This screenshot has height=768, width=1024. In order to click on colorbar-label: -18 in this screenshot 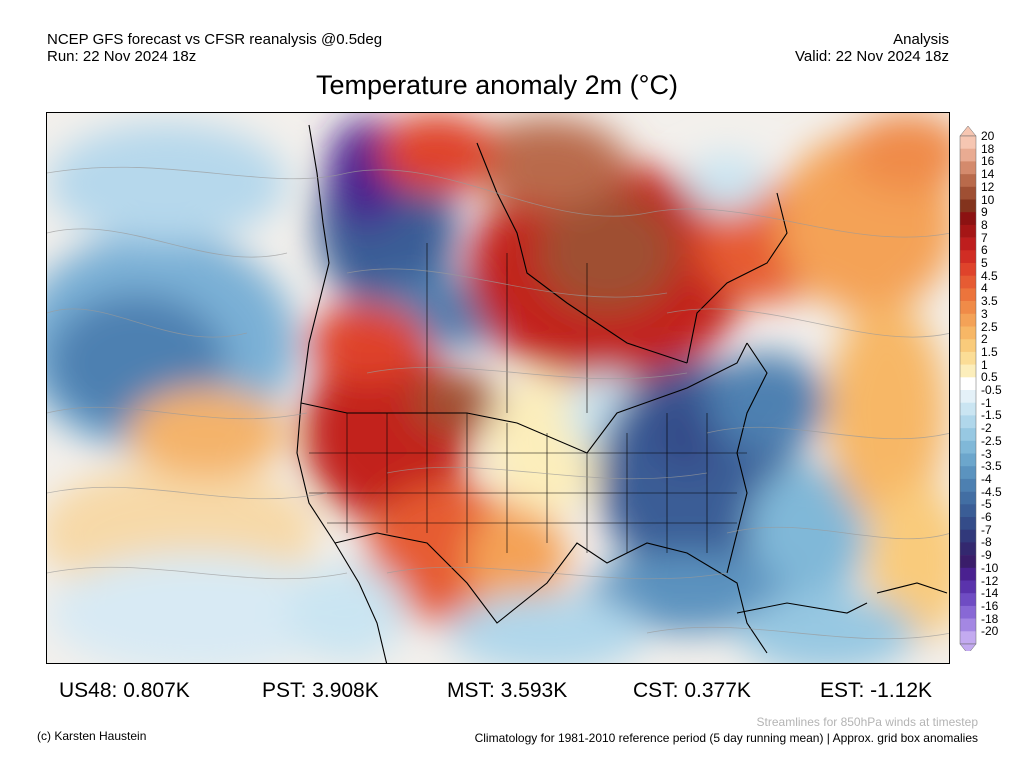, I will do `click(990, 618)`.